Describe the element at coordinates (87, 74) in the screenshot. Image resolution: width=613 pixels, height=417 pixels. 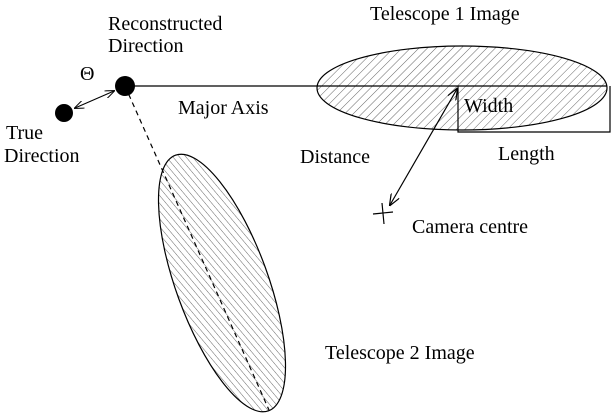
I see `label: Θ` at that location.